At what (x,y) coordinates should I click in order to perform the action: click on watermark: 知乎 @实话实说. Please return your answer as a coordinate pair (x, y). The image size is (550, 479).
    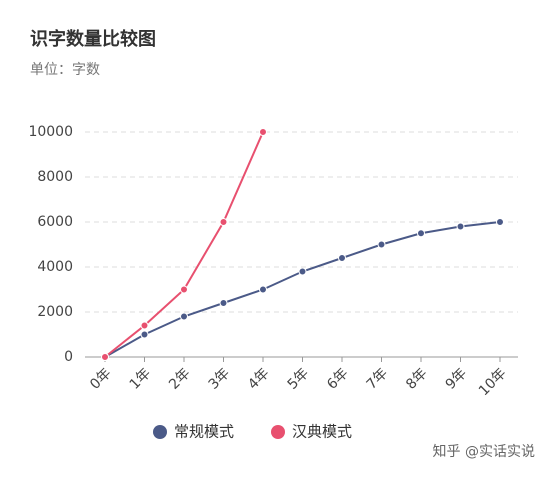
    Looking at the image, I should click on (484, 451).